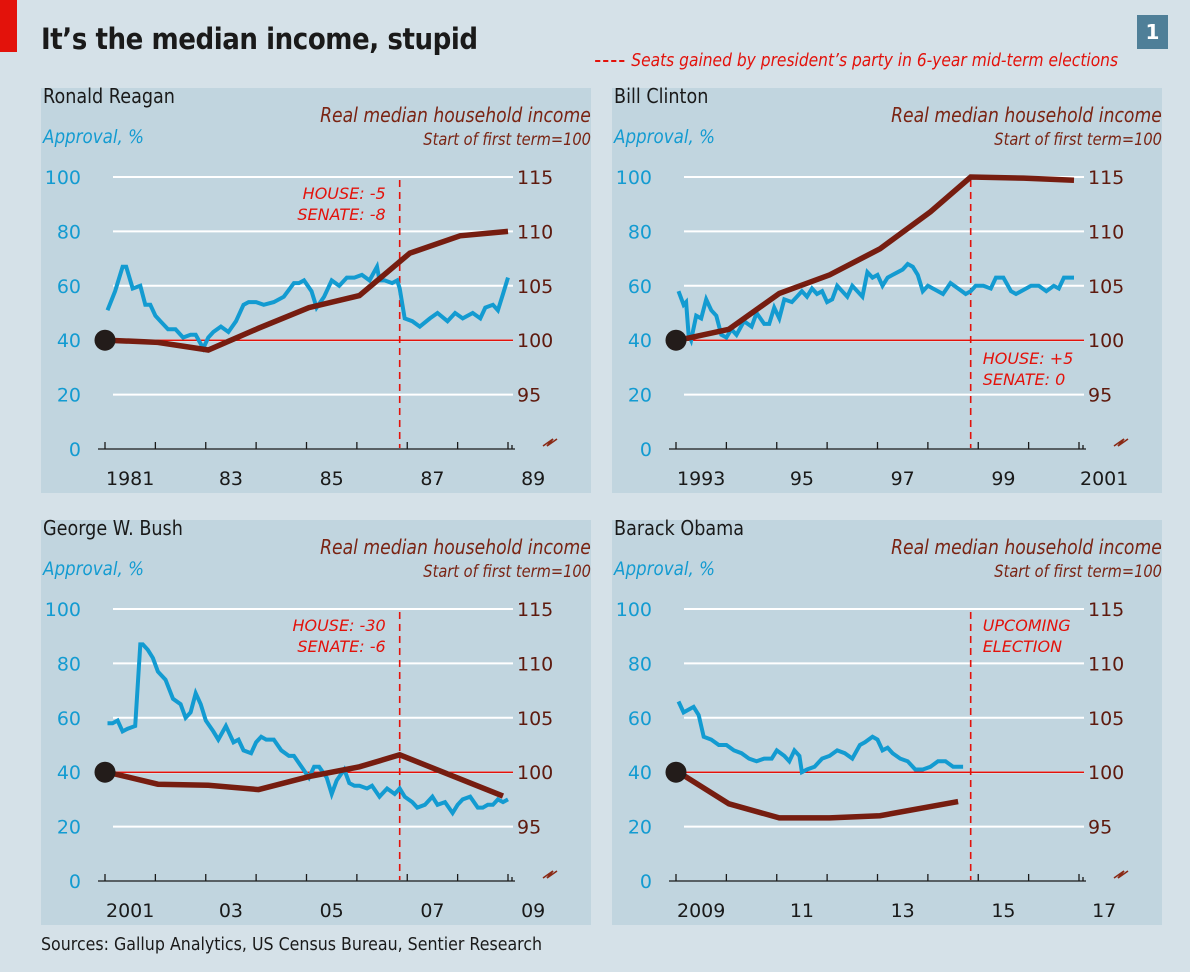 The height and width of the screenshot is (972, 1190). What do you see at coordinates (679, 528) in the screenshot?
I see `president-name: Barack Obama` at bounding box center [679, 528].